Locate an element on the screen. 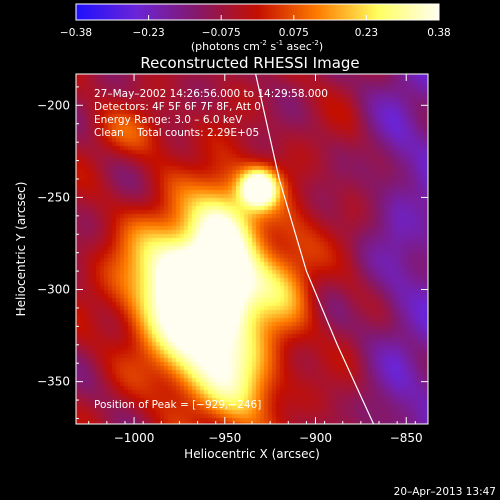 Image resolution: width=500 pixels, height=500 pixels. colorbar-tick-label: −0.38 is located at coordinates (76, 33).